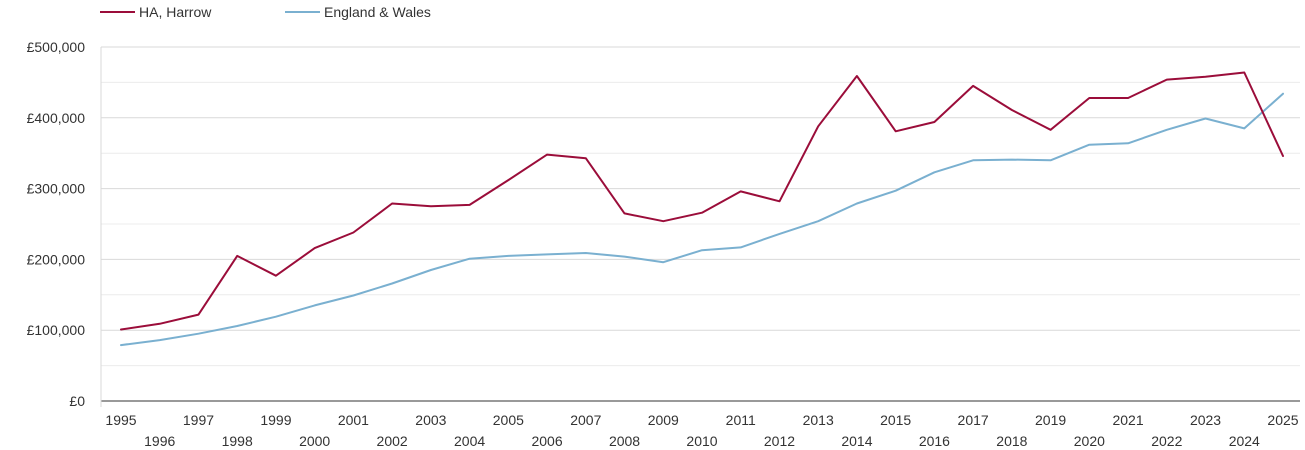 The image size is (1305, 450). I want to click on x-tick-label: 2007, so click(585, 420).